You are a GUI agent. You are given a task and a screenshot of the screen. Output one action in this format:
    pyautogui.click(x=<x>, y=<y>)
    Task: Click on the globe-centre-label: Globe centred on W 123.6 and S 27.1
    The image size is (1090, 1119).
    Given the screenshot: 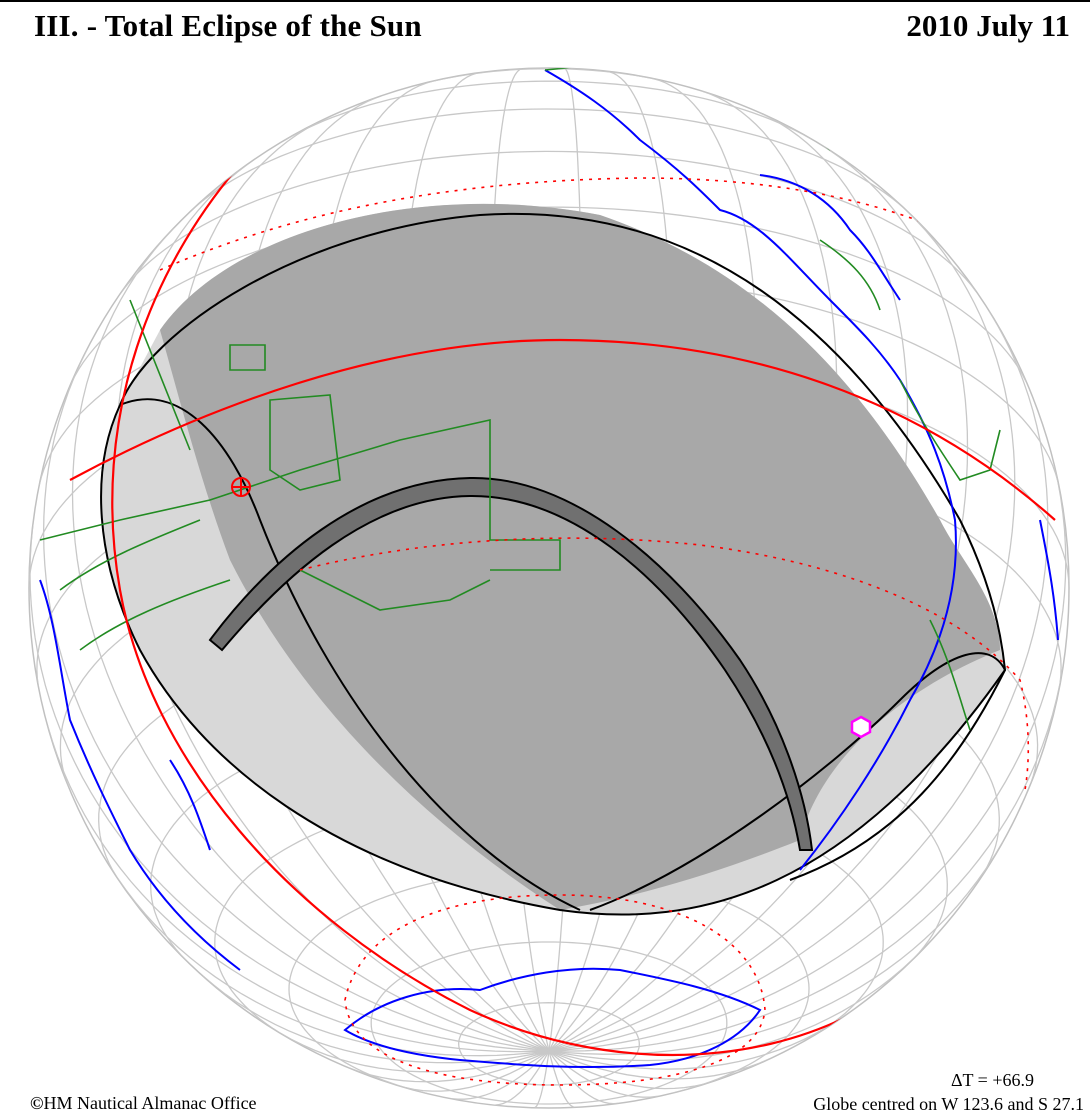 What is the action you would take?
    pyautogui.click(x=948, y=1104)
    